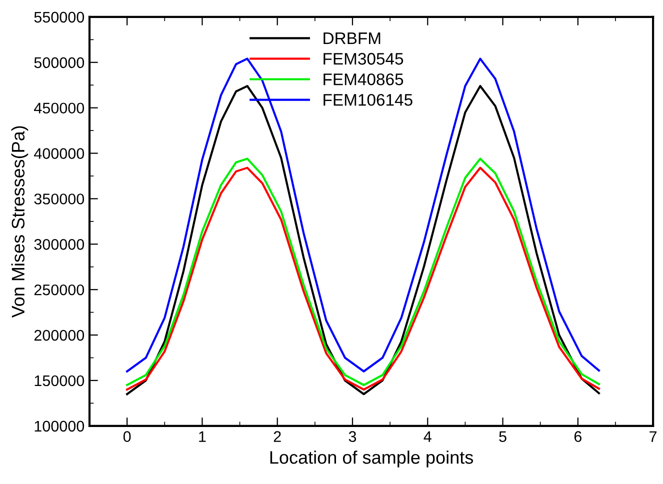 The image size is (663, 484). Describe the element at coordinates (202, 436) in the screenshot. I see `x-tick-label: 1` at that location.